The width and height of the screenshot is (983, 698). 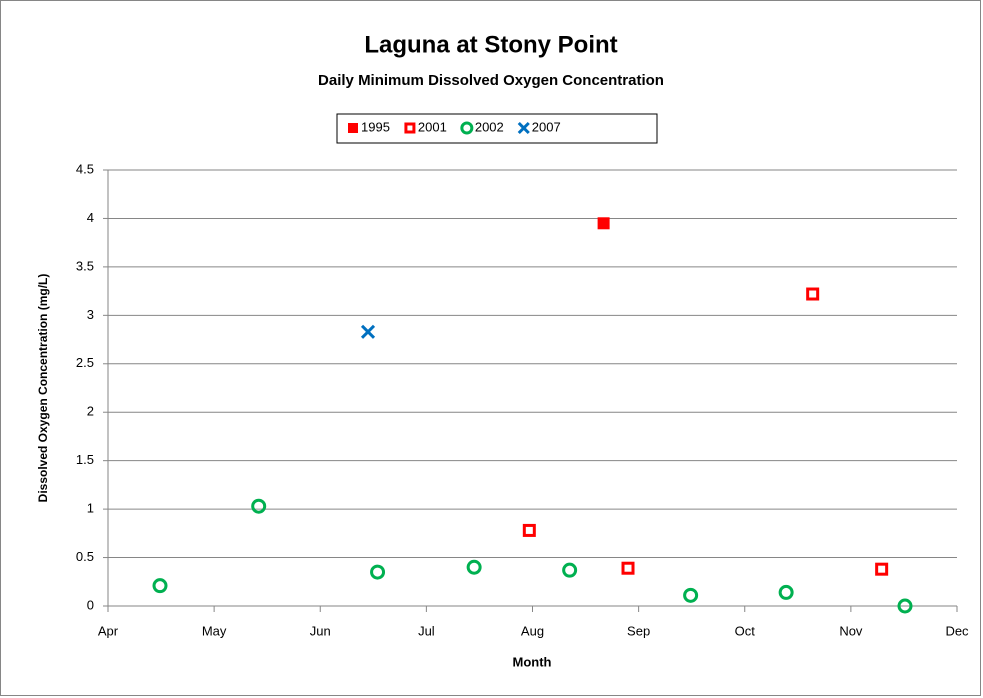 What do you see at coordinates (90, 217) in the screenshot?
I see `y-tick-label: 4` at bounding box center [90, 217].